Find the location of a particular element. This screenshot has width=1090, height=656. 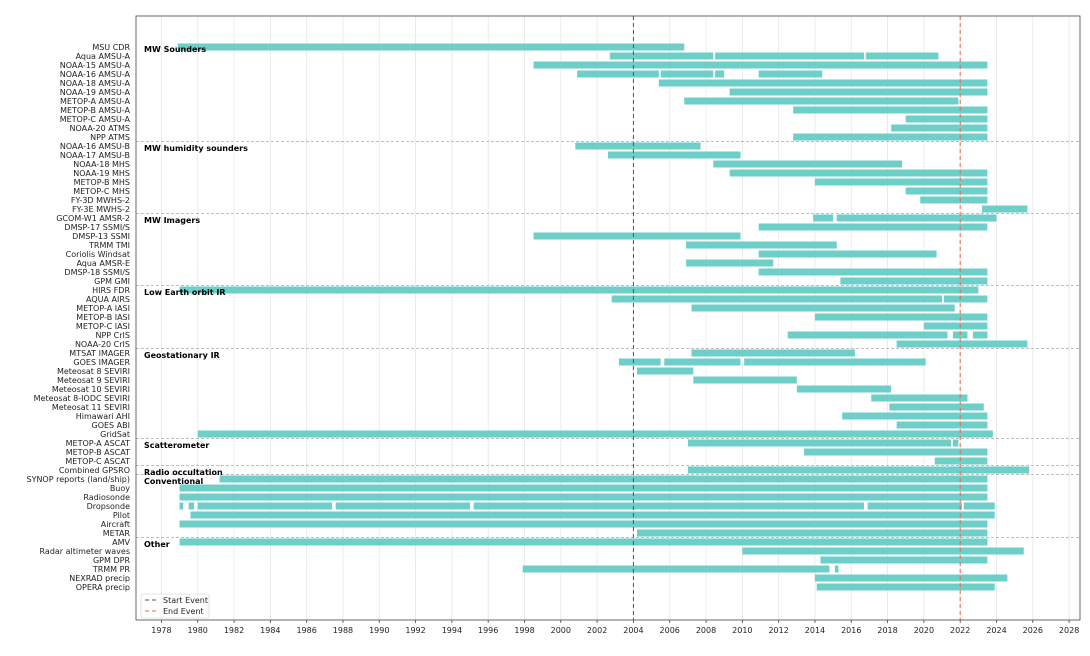

x-tick-label: 2010 is located at coordinates (742, 630).